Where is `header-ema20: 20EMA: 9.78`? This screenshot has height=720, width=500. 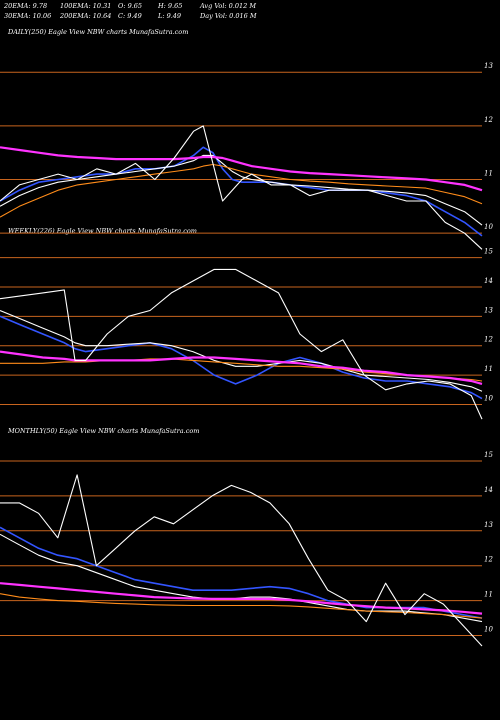 header-ema20: 20EMA: 9.78 is located at coordinates (26, 6).